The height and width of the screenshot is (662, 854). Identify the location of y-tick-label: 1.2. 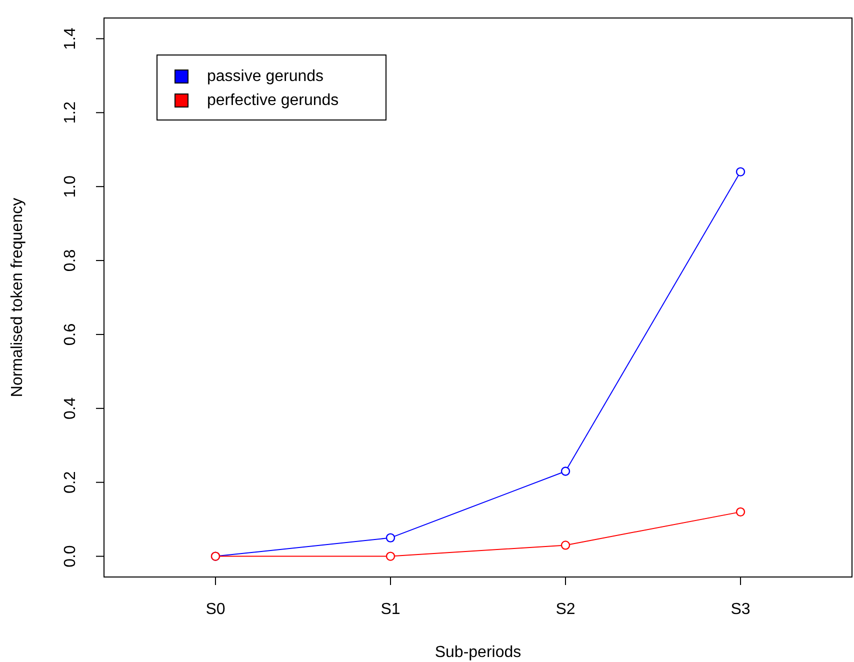
(71, 112).